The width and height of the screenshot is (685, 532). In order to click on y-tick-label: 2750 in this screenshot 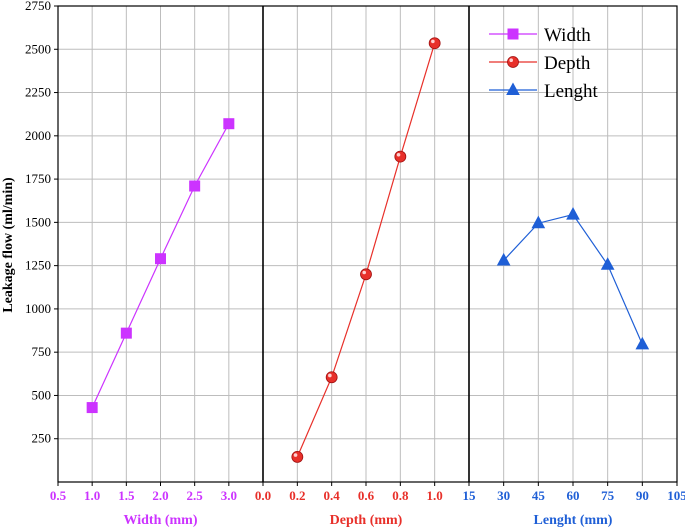, I will do `click(38, 6)`.